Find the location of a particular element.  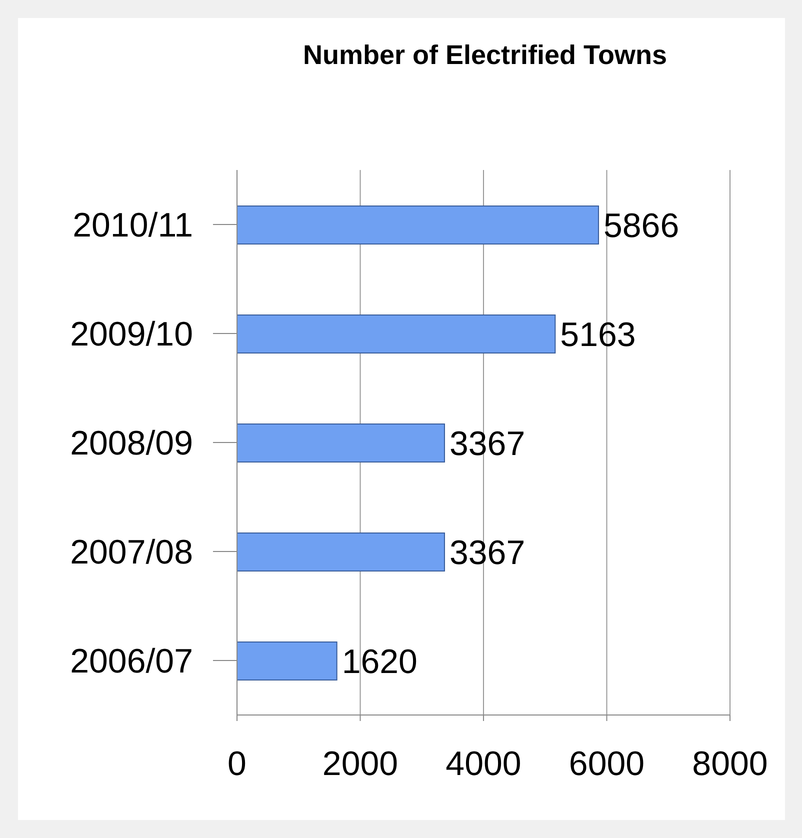

data-label: 5866 is located at coordinates (641, 226).